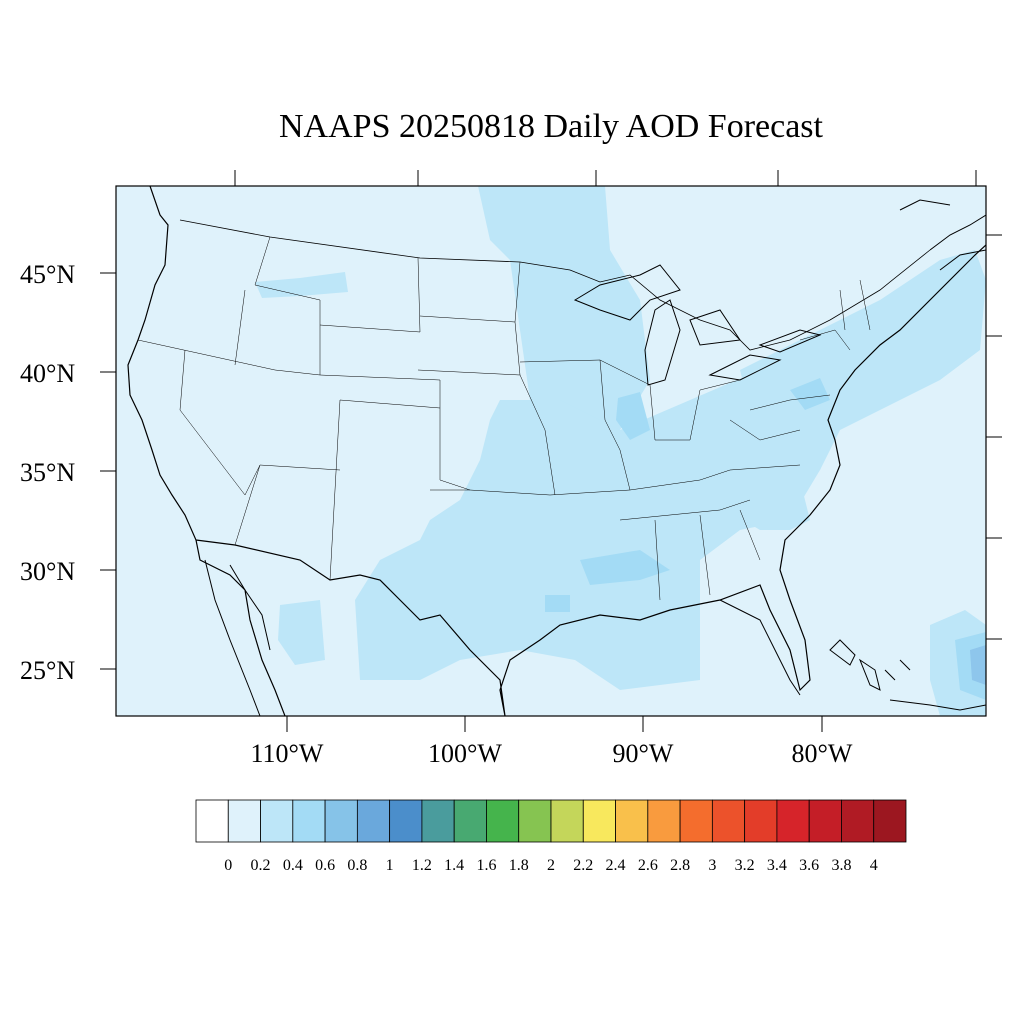 Image resolution: width=1024 pixels, height=1024 pixels. What do you see at coordinates (994, 437) in the screenshot?
I see `right-ticks` at bounding box center [994, 437].